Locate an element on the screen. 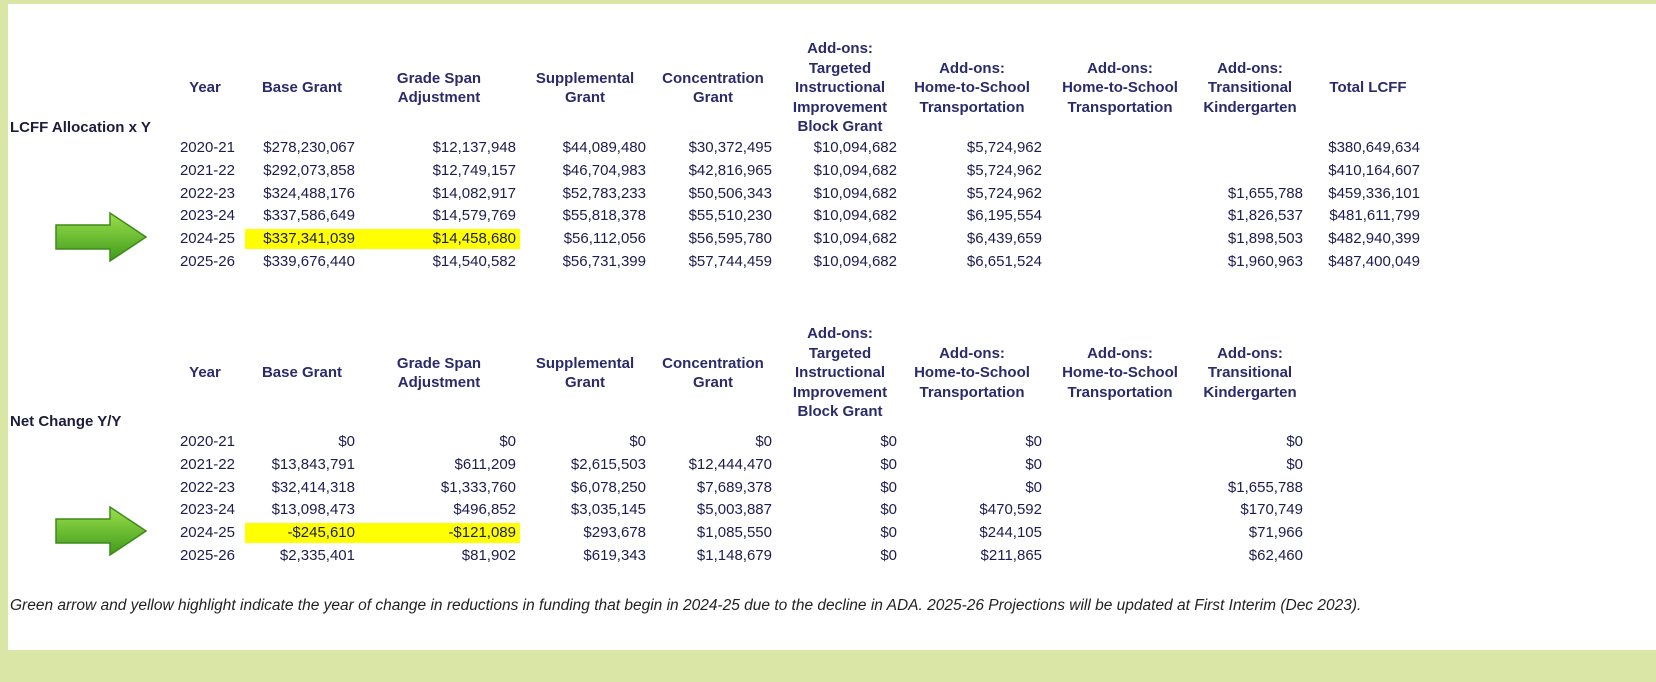 This screenshot has width=1656, height=682. cell: $1,960,963 is located at coordinates (1265, 261).